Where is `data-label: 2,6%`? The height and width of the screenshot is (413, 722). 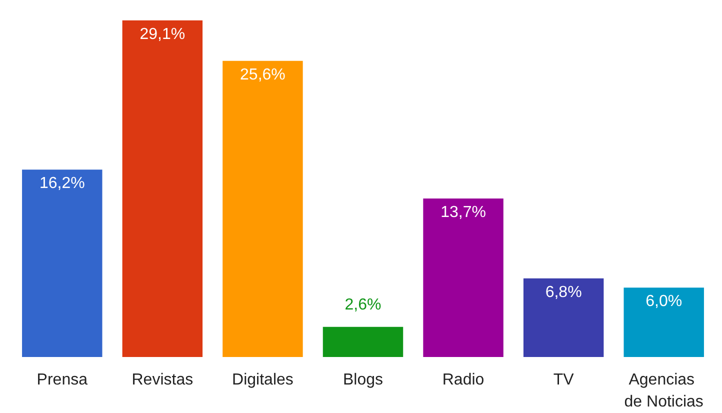 data-label: 2,6% is located at coordinates (363, 305).